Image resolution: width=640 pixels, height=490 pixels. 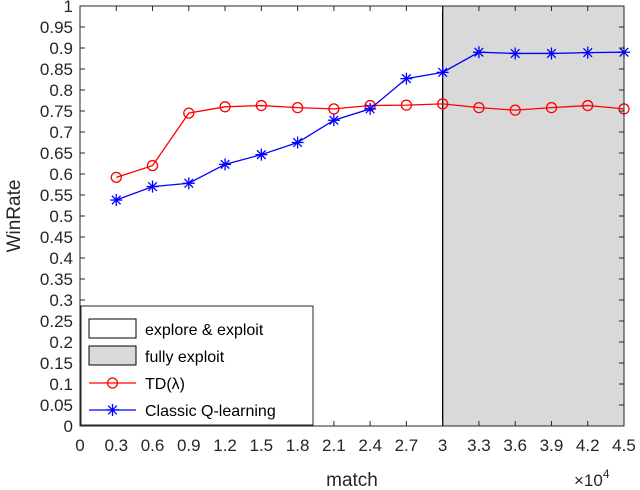 What do you see at coordinates (68, 426) in the screenshot?
I see `y-tick-label: 0` at bounding box center [68, 426].